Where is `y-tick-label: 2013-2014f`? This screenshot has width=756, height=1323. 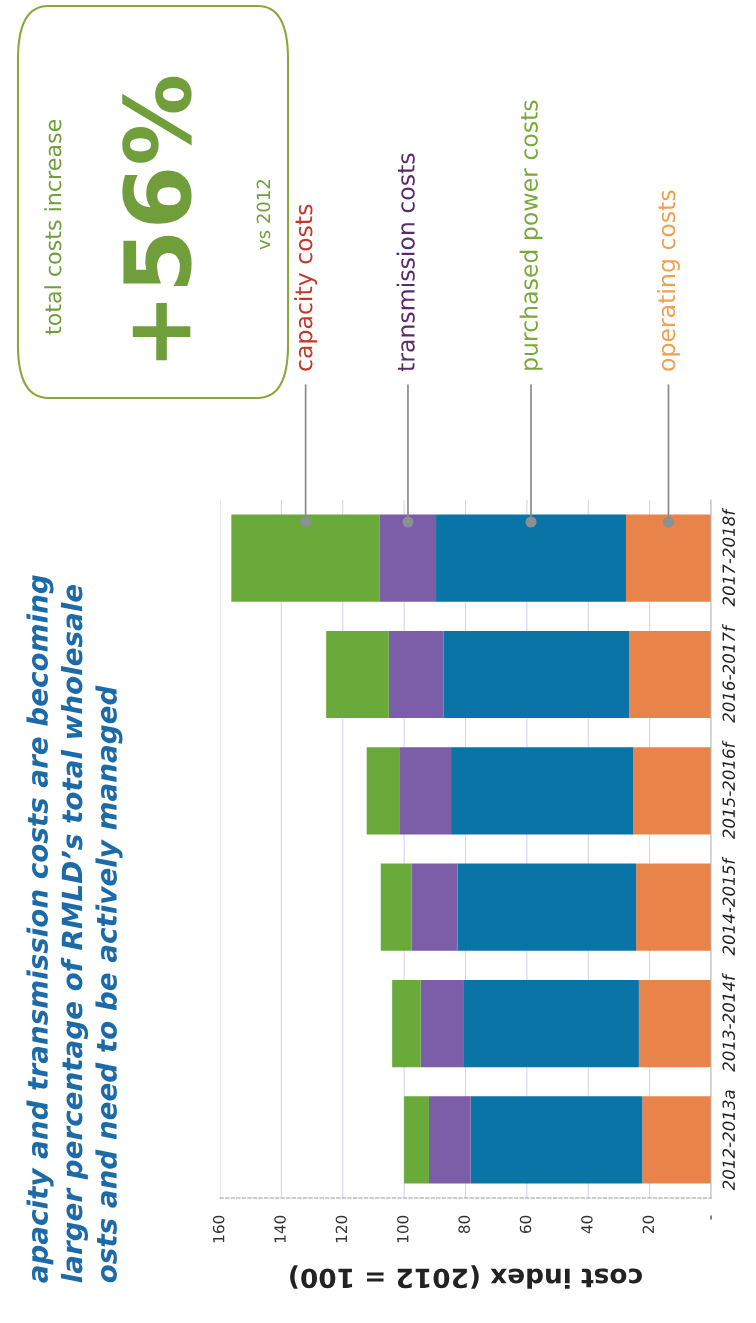
y-tick-label: 2013-2014f is located at coordinates (729, 1022).